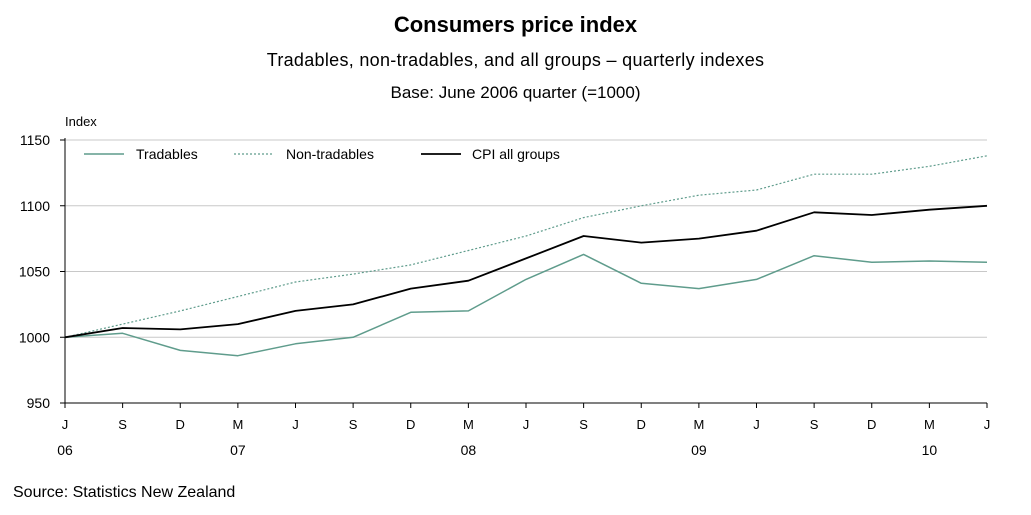 Image resolution: width=1031 pixels, height=515 pixels. What do you see at coordinates (34, 337) in the screenshot?
I see `y-tick-label: 1000` at bounding box center [34, 337].